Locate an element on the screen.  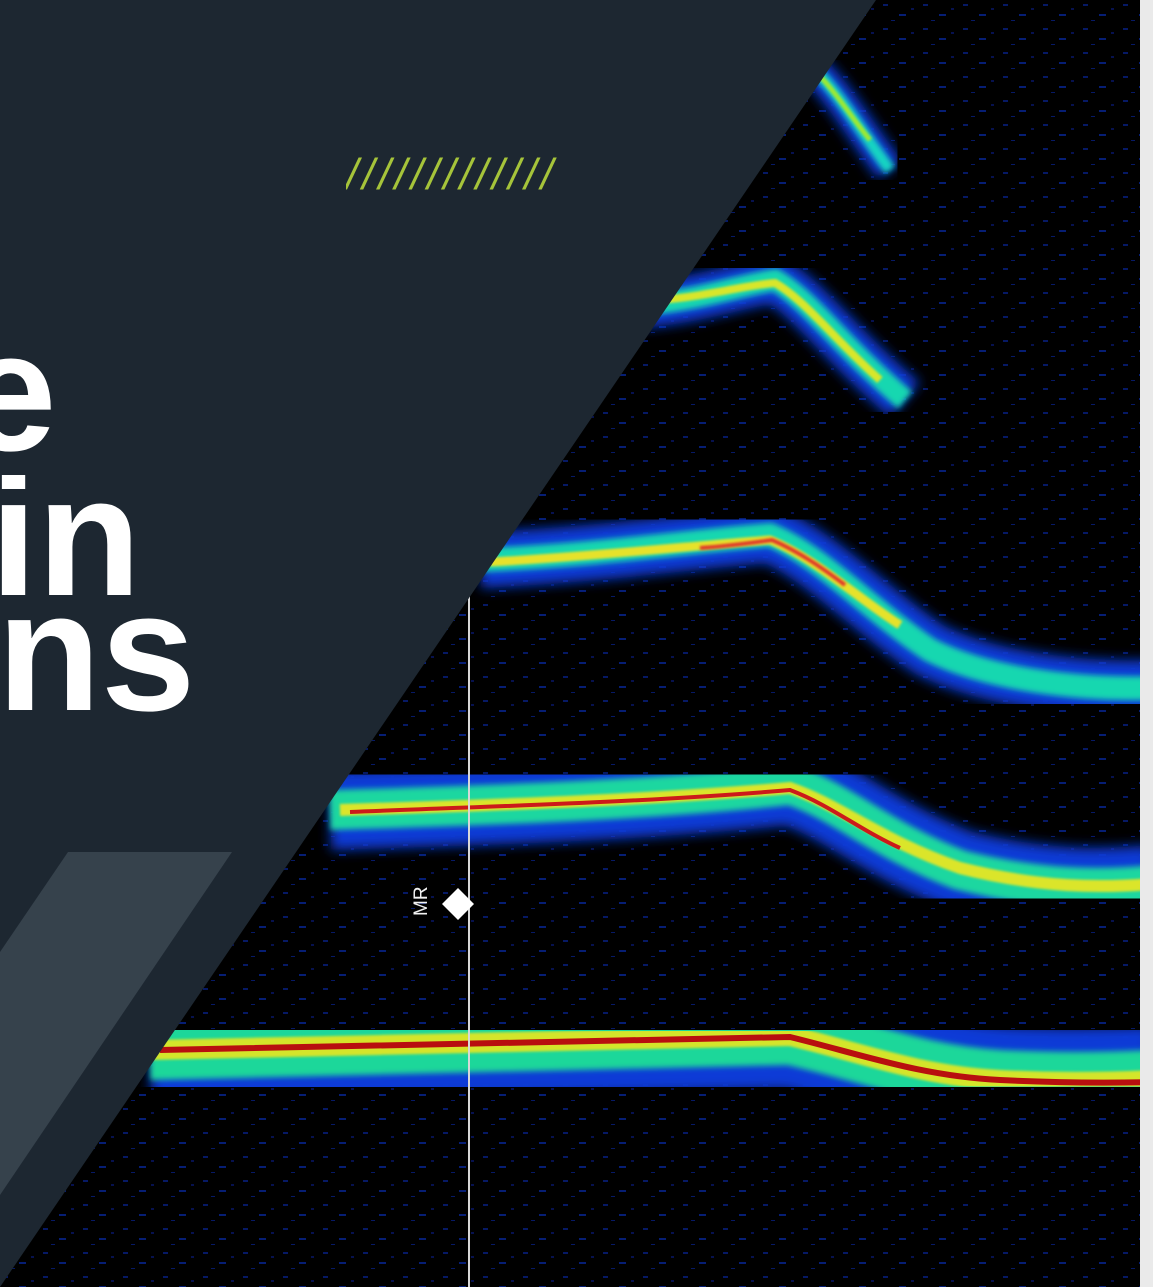
title-line-2: in is located at coordinates (71, 545).